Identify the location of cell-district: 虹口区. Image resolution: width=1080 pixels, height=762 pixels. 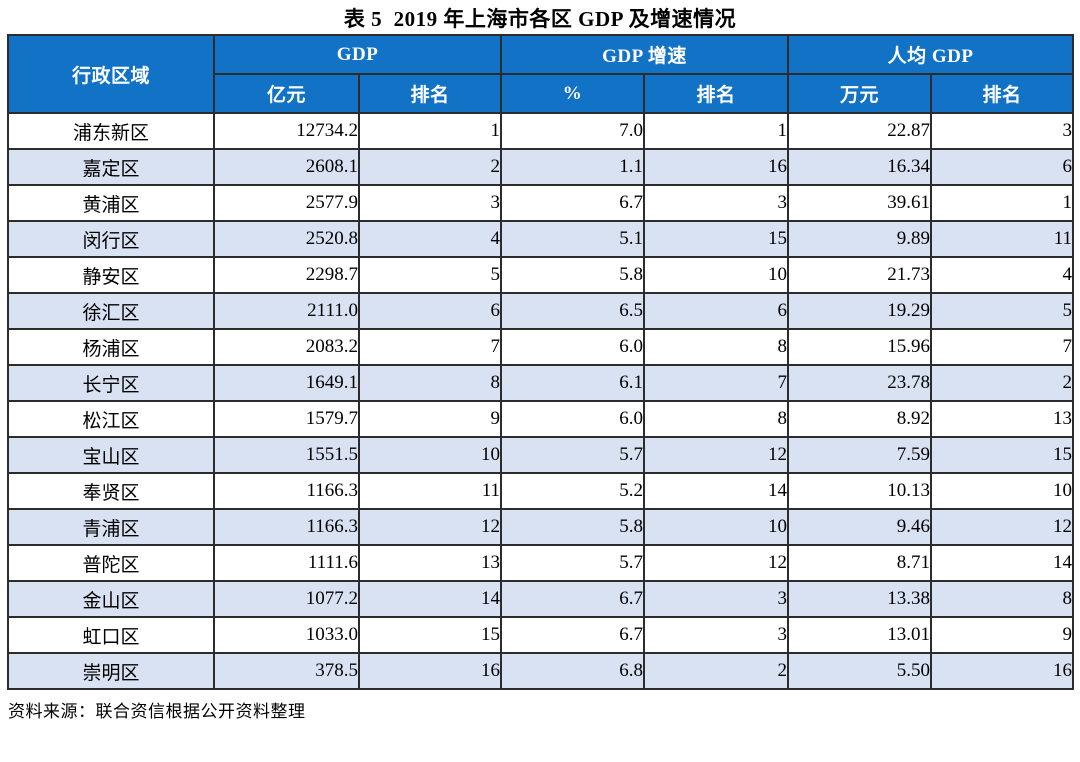
(111, 635).